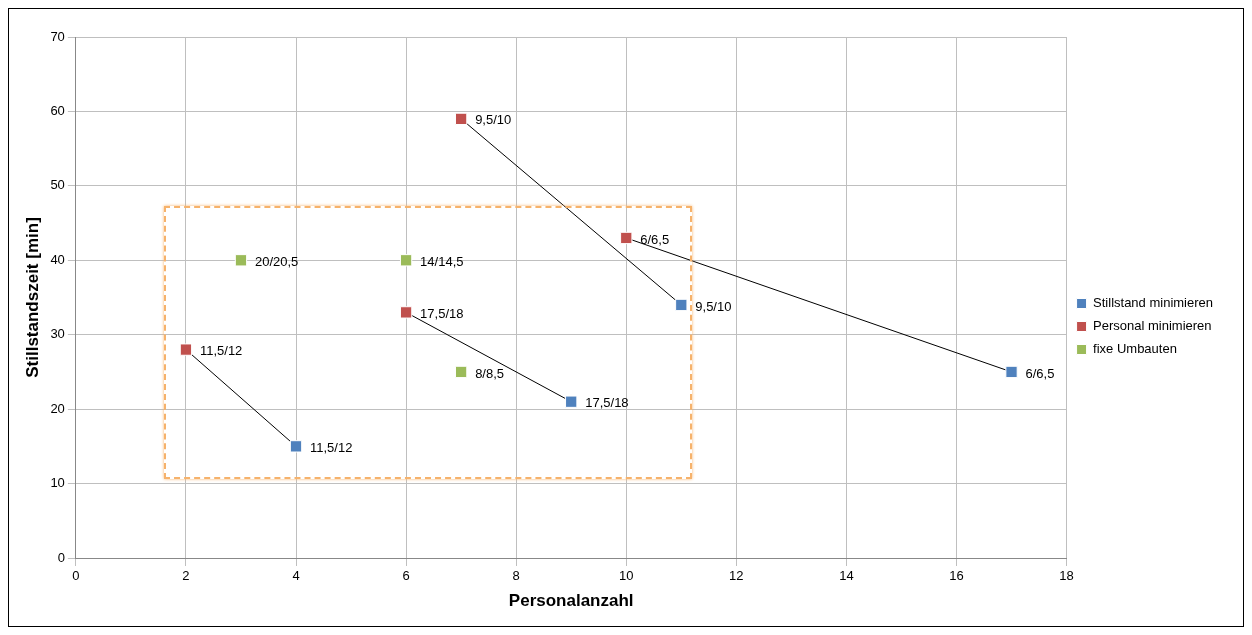 Image resolution: width=1252 pixels, height=635 pixels. What do you see at coordinates (57, 259) in the screenshot?
I see `y-tick-label: 40` at bounding box center [57, 259].